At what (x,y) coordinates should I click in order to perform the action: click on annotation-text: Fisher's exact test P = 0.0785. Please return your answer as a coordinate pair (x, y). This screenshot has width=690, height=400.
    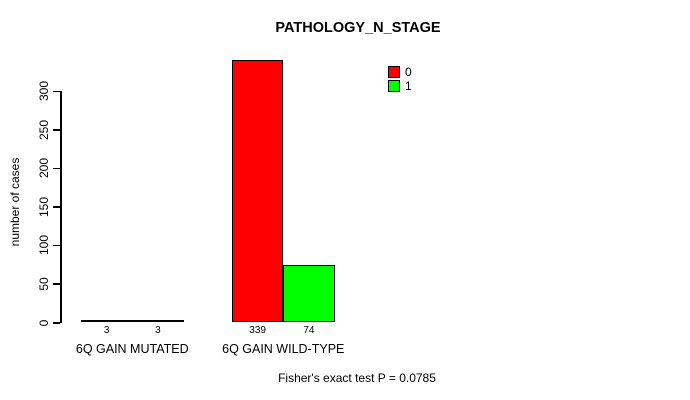
    Looking at the image, I should click on (357, 378).